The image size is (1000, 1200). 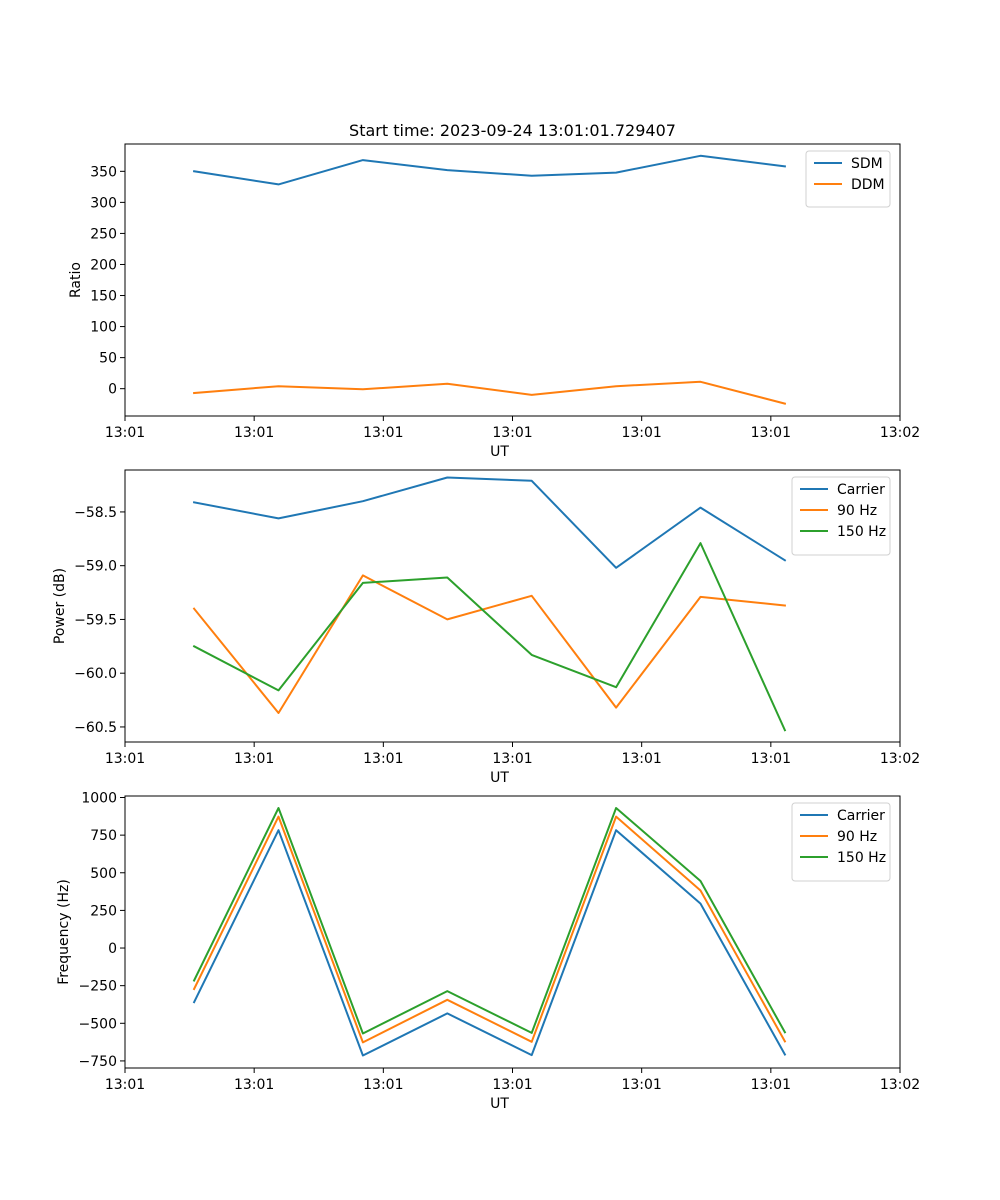 What do you see at coordinates (867, 164) in the screenshot?
I see `legend-label-sdm: SDM` at bounding box center [867, 164].